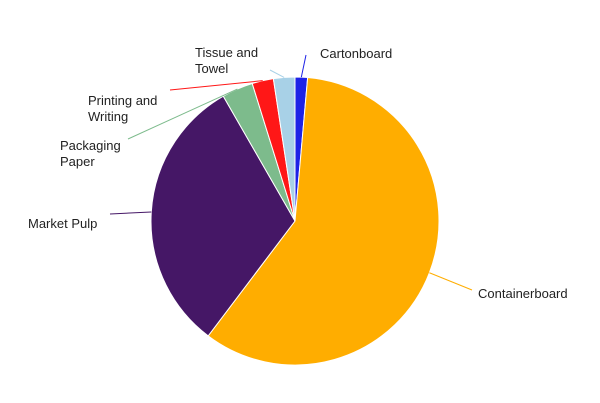  What do you see at coordinates (223, 216) in the screenshot?
I see `pie-slice-market-pulp` at bounding box center [223, 216].